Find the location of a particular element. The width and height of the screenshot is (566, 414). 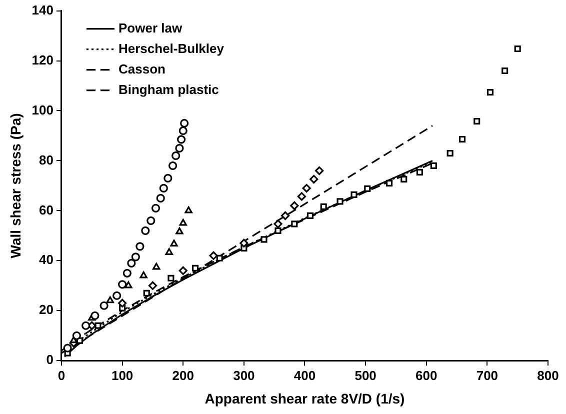

x-tick-label: 500 is located at coordinates (365, 375).